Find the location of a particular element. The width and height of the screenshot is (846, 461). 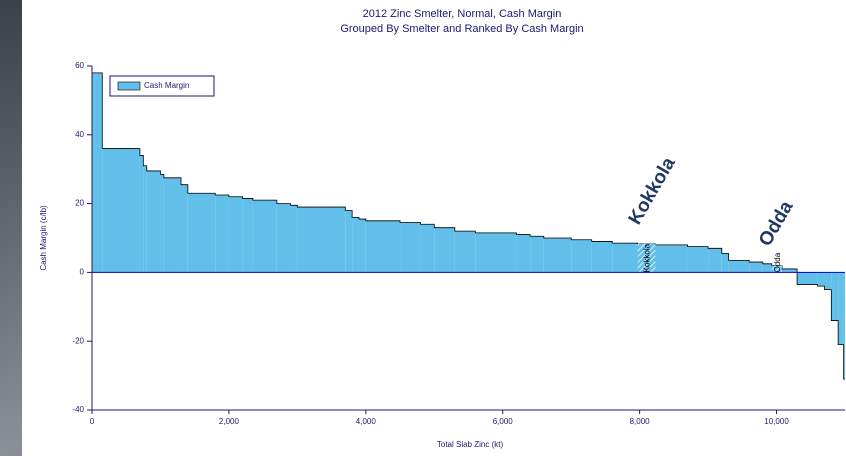

y-tick-label: 60 is located at coordinates (79, 65).